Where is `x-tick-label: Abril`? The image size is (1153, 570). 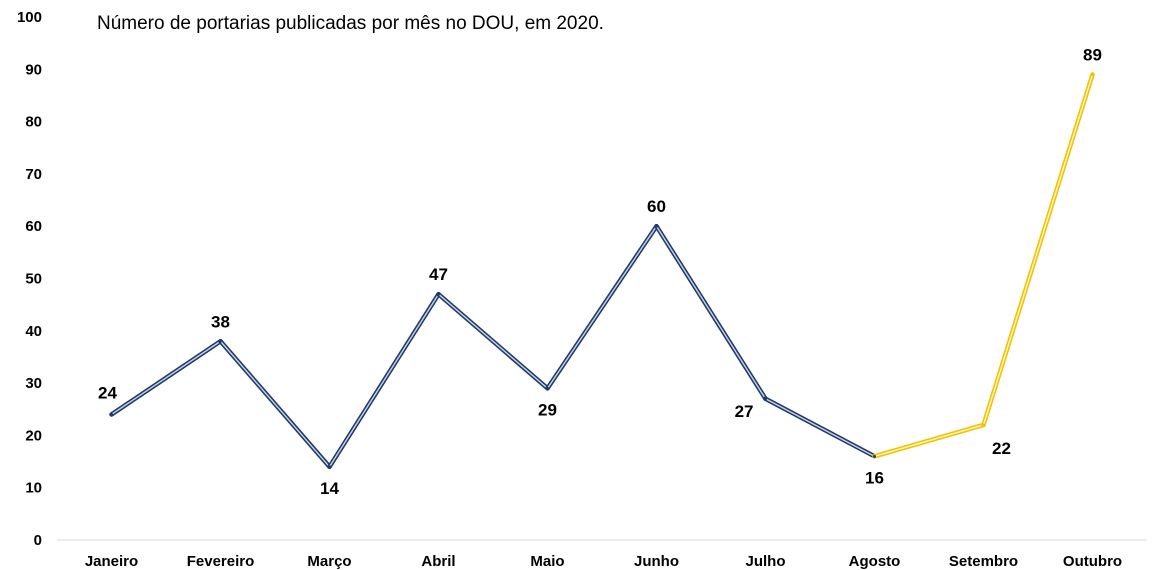
x-tick-label: Abril is located at coordinates (438, 561).